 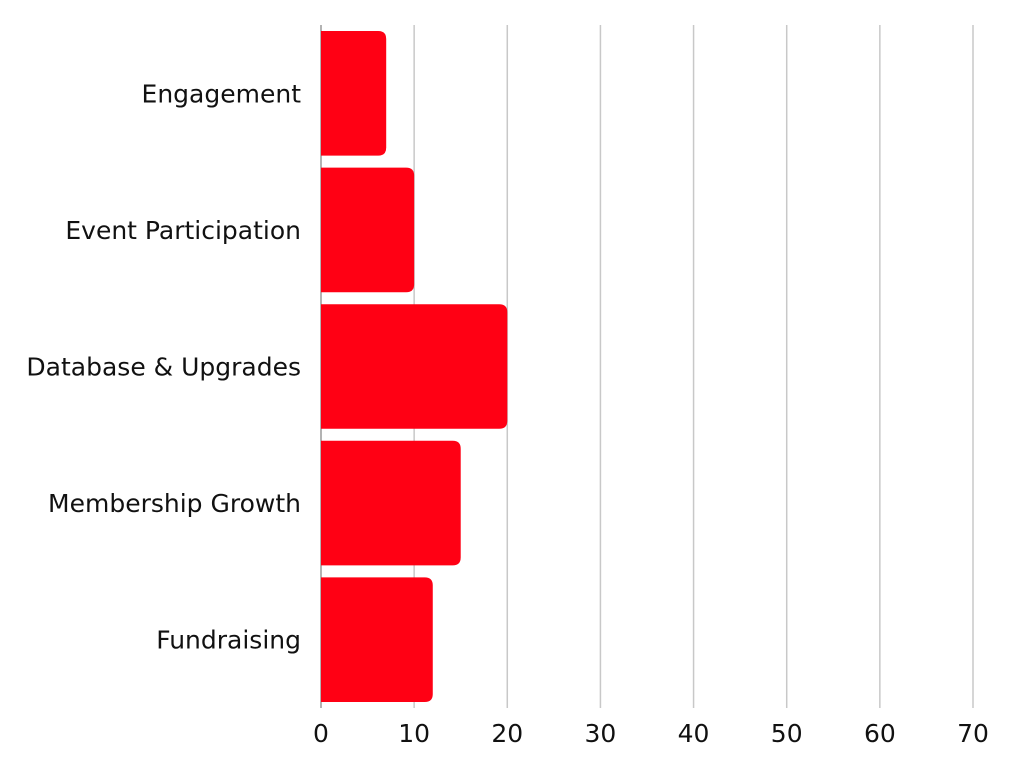 What do you see at coordinates (183, 230) in the screenshot?
I see `category-label-event-participation: Event Participation` at bounding box center [183, 230].